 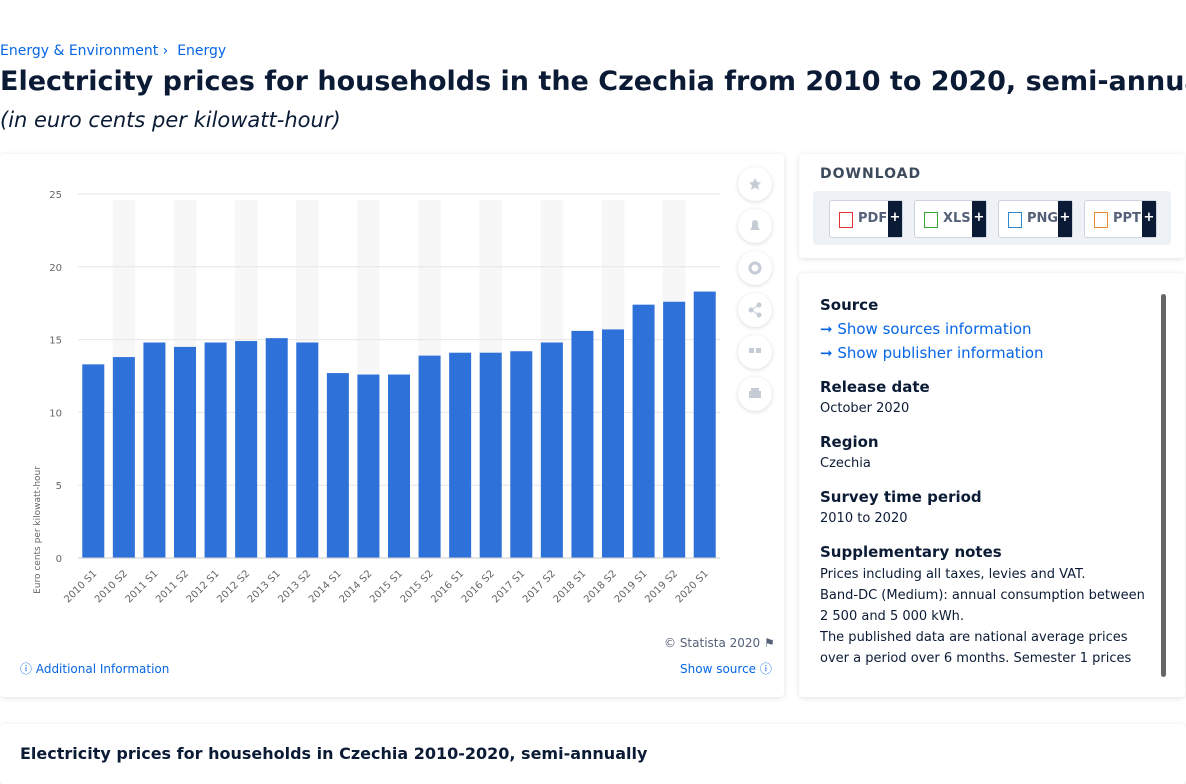 What do you see at coordinates (849, 442) in the screenshot?
I see `region-label: Region` at bounding box center [849, 442].